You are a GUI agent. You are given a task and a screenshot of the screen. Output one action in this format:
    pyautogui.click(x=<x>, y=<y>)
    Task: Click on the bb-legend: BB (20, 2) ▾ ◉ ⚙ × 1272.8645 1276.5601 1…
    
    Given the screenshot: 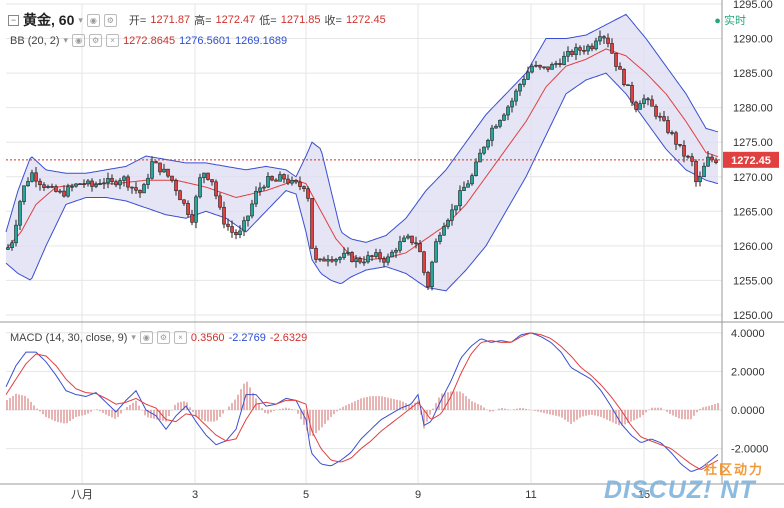 What is the action you would take?
    pyautogui.click(x=148, y=40)
    